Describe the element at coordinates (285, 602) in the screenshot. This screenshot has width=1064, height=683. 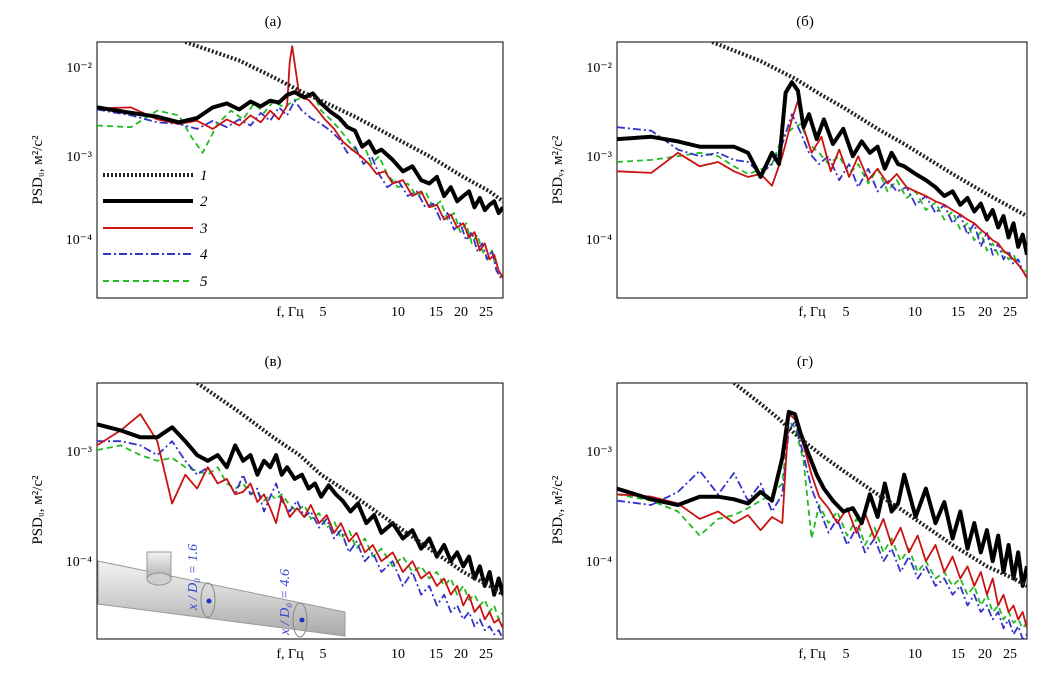
I see `probe-label-2: x / D₀ = 4.6` at that location.